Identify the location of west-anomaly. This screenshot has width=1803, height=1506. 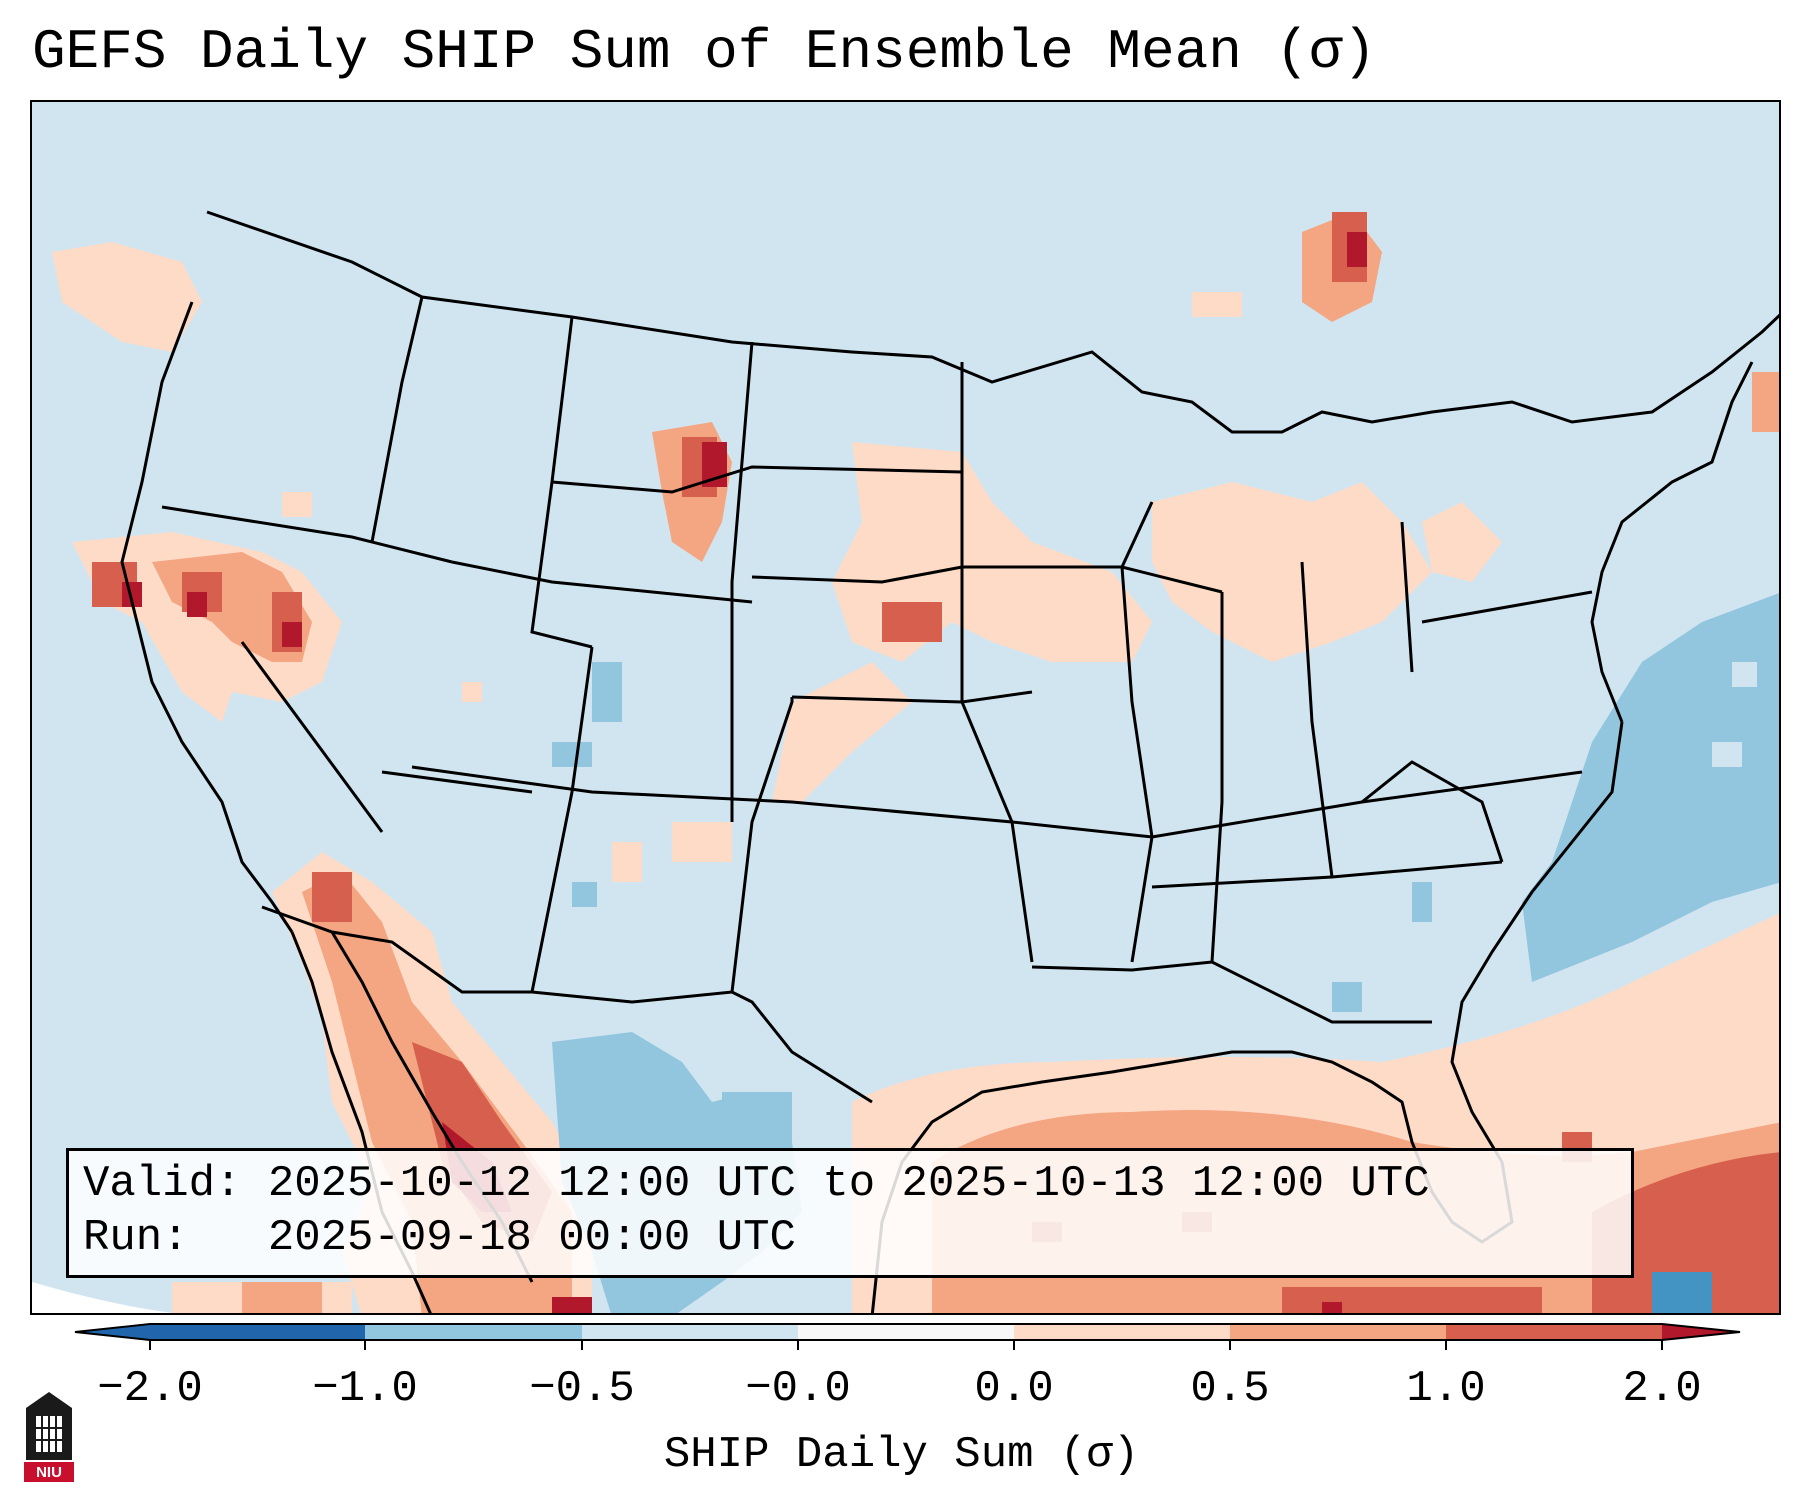
(197, 482).